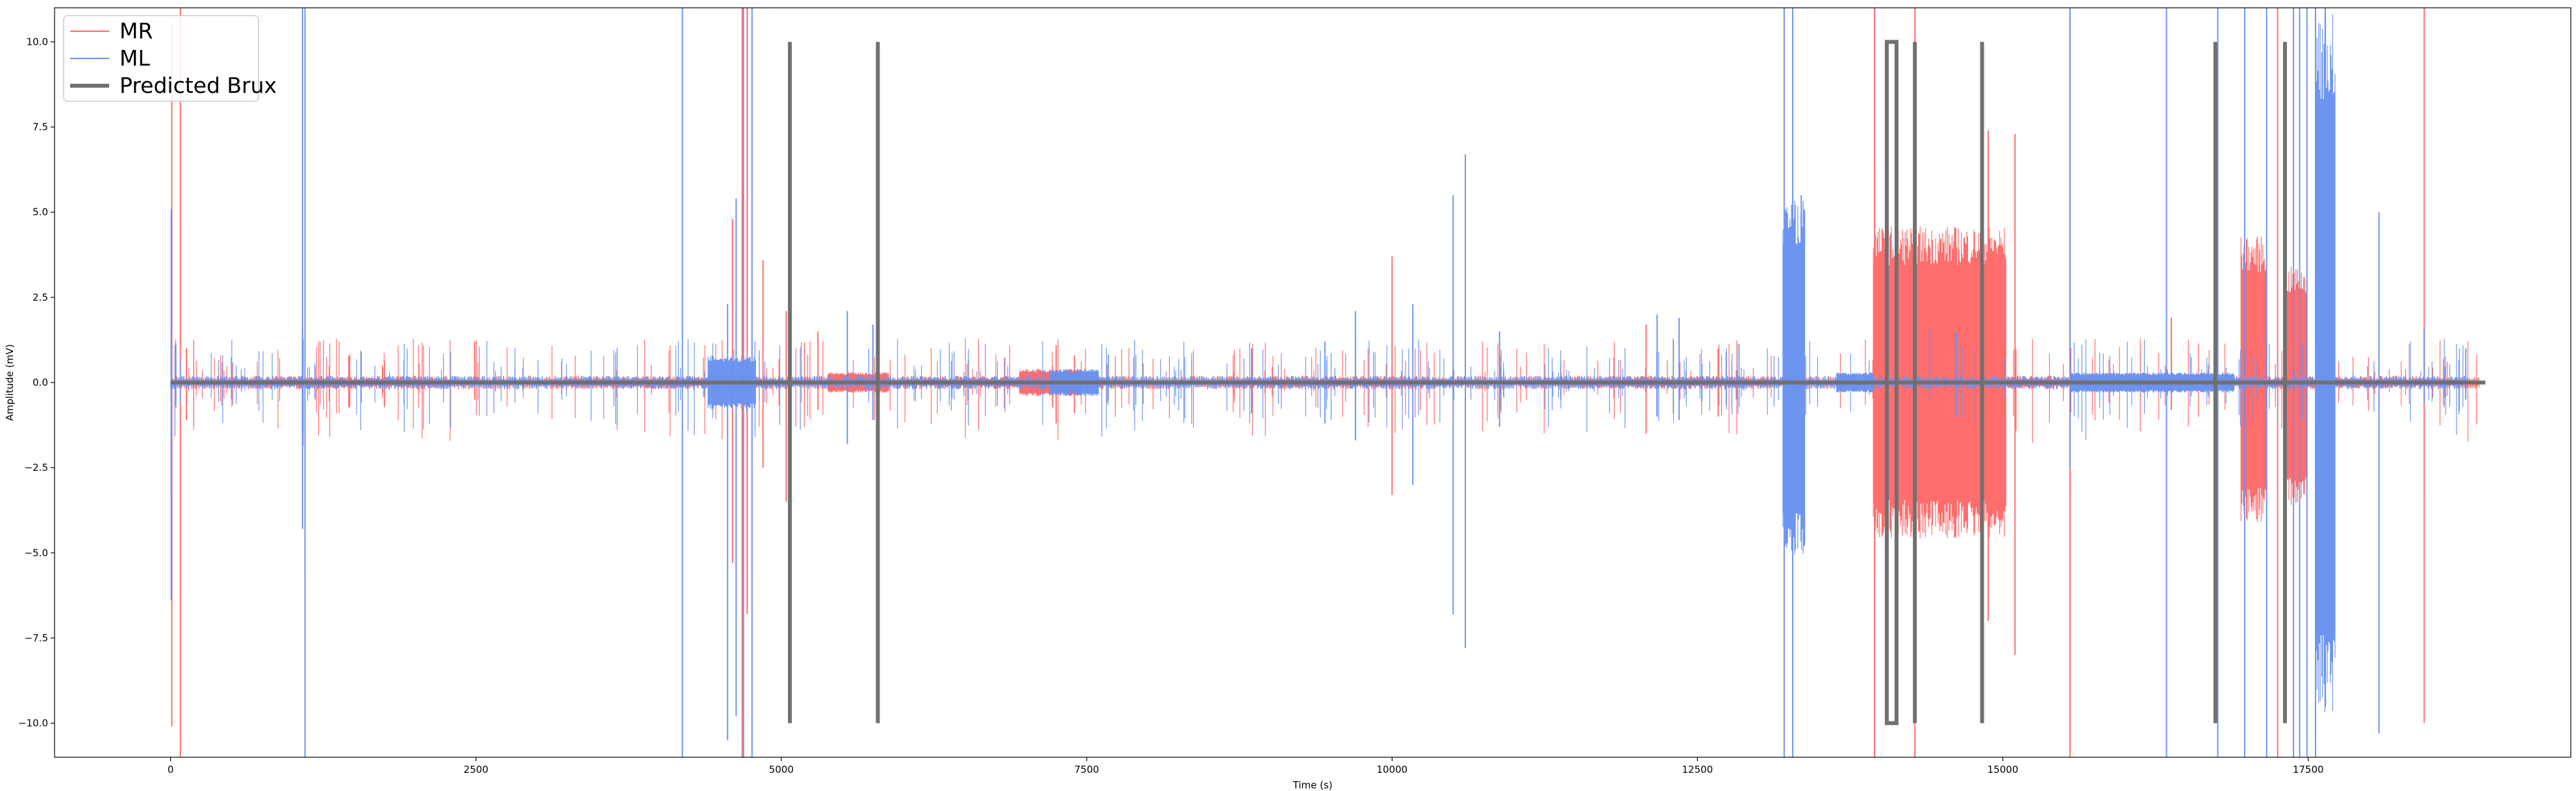  I want to click on x-tick-label: 12500, so click(1697, 769).